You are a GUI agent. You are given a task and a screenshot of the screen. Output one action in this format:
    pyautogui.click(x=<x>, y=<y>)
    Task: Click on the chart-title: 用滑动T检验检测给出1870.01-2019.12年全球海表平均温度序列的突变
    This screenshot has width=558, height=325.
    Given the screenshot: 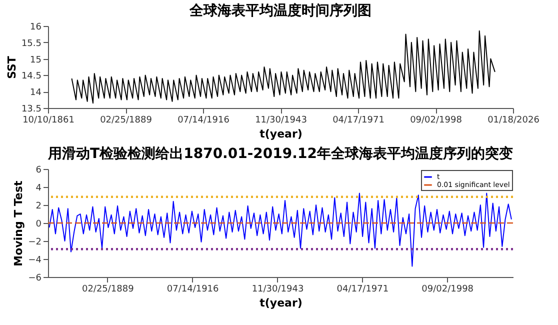 What is the action you would take?
    pyautogui.click(x=280, y=153)
    